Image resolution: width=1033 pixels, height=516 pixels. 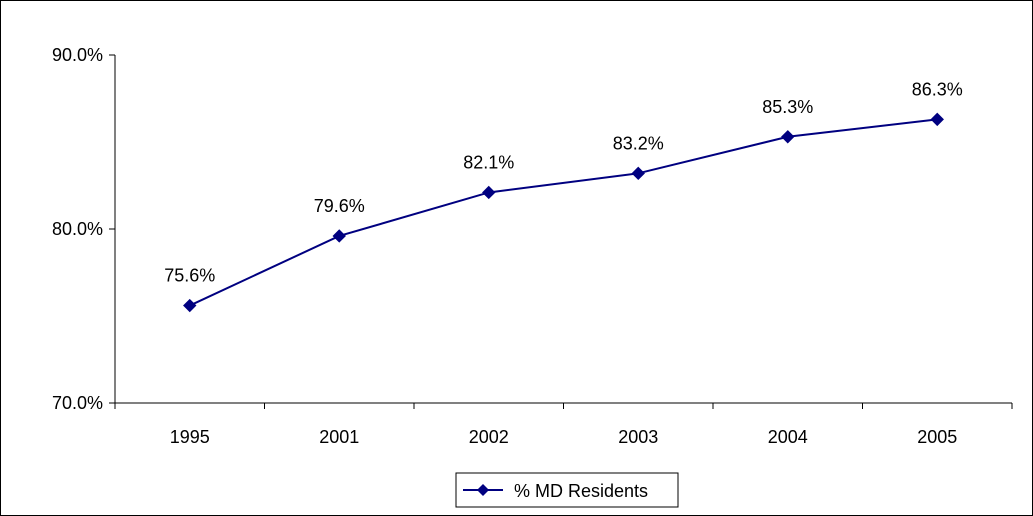 What do you see at coordinates (489, 437) in the screenshot?
I see `x-tick-label: 2002` at bounding box center [489, 437].